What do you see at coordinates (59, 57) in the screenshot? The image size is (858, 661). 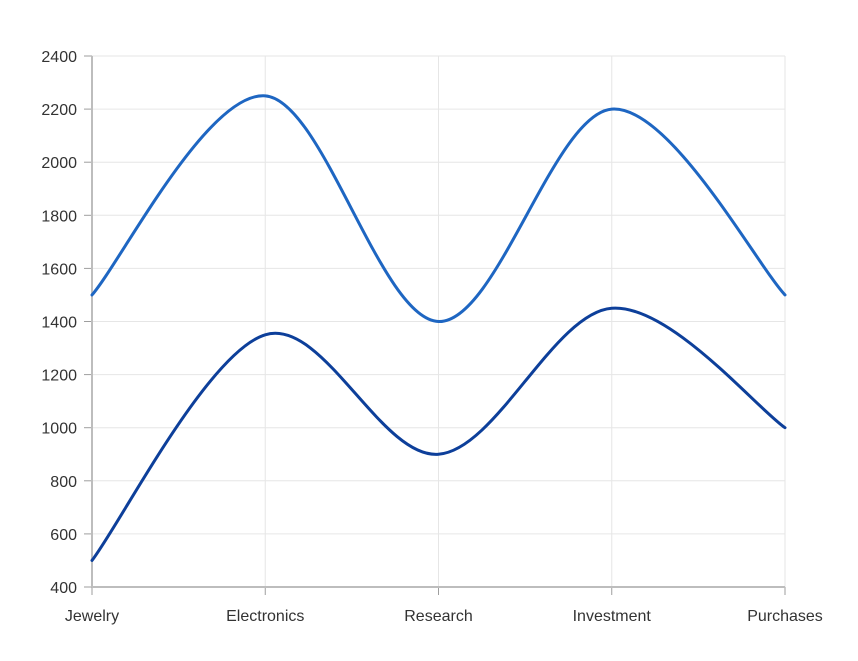 I see `y-tick-label: 2400` at bounding box center [59, 57].